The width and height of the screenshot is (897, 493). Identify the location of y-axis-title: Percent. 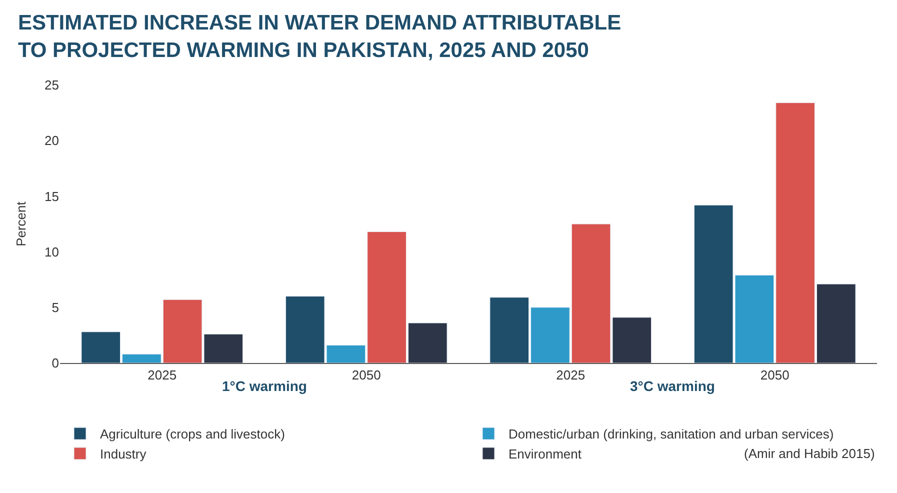
(20, 223).